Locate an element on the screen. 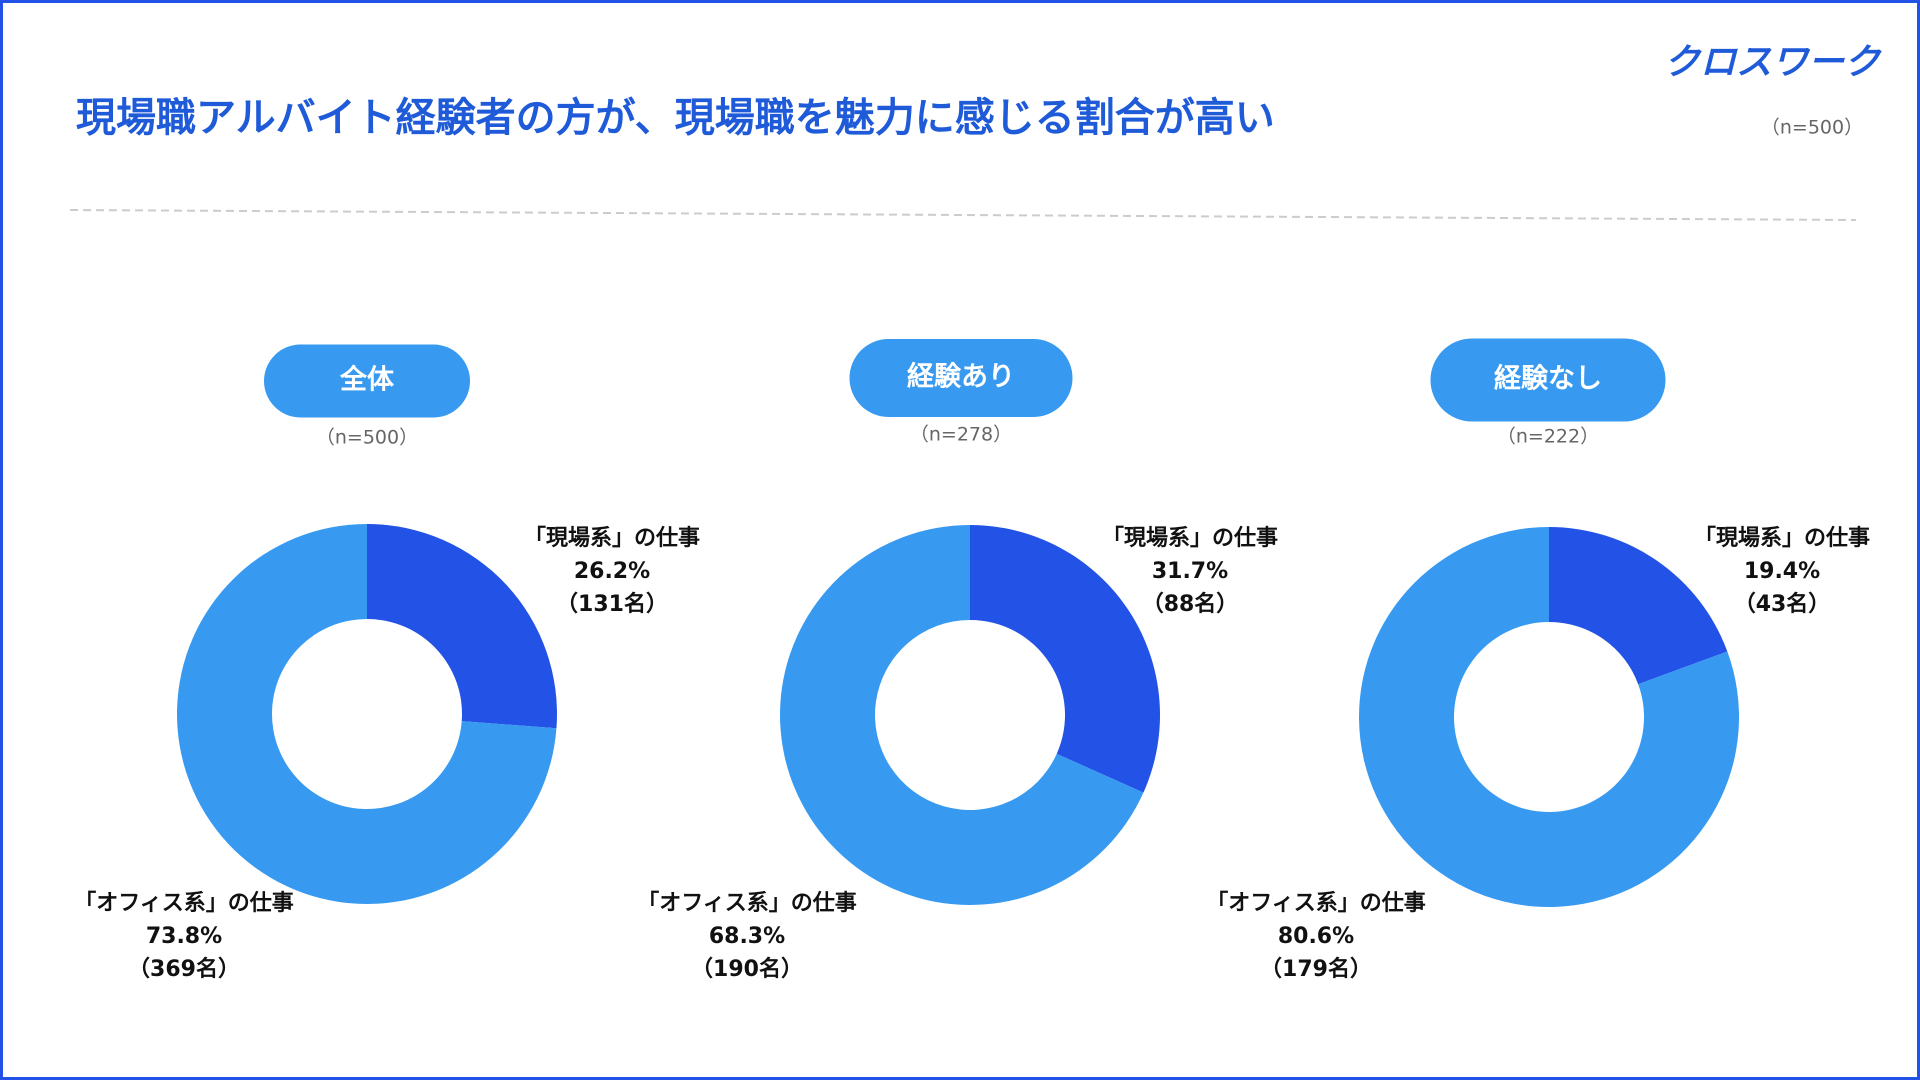 This screenshot has height=1080, width=1920. segment-percent: 31.7% is located at coordinates (1190, 571).